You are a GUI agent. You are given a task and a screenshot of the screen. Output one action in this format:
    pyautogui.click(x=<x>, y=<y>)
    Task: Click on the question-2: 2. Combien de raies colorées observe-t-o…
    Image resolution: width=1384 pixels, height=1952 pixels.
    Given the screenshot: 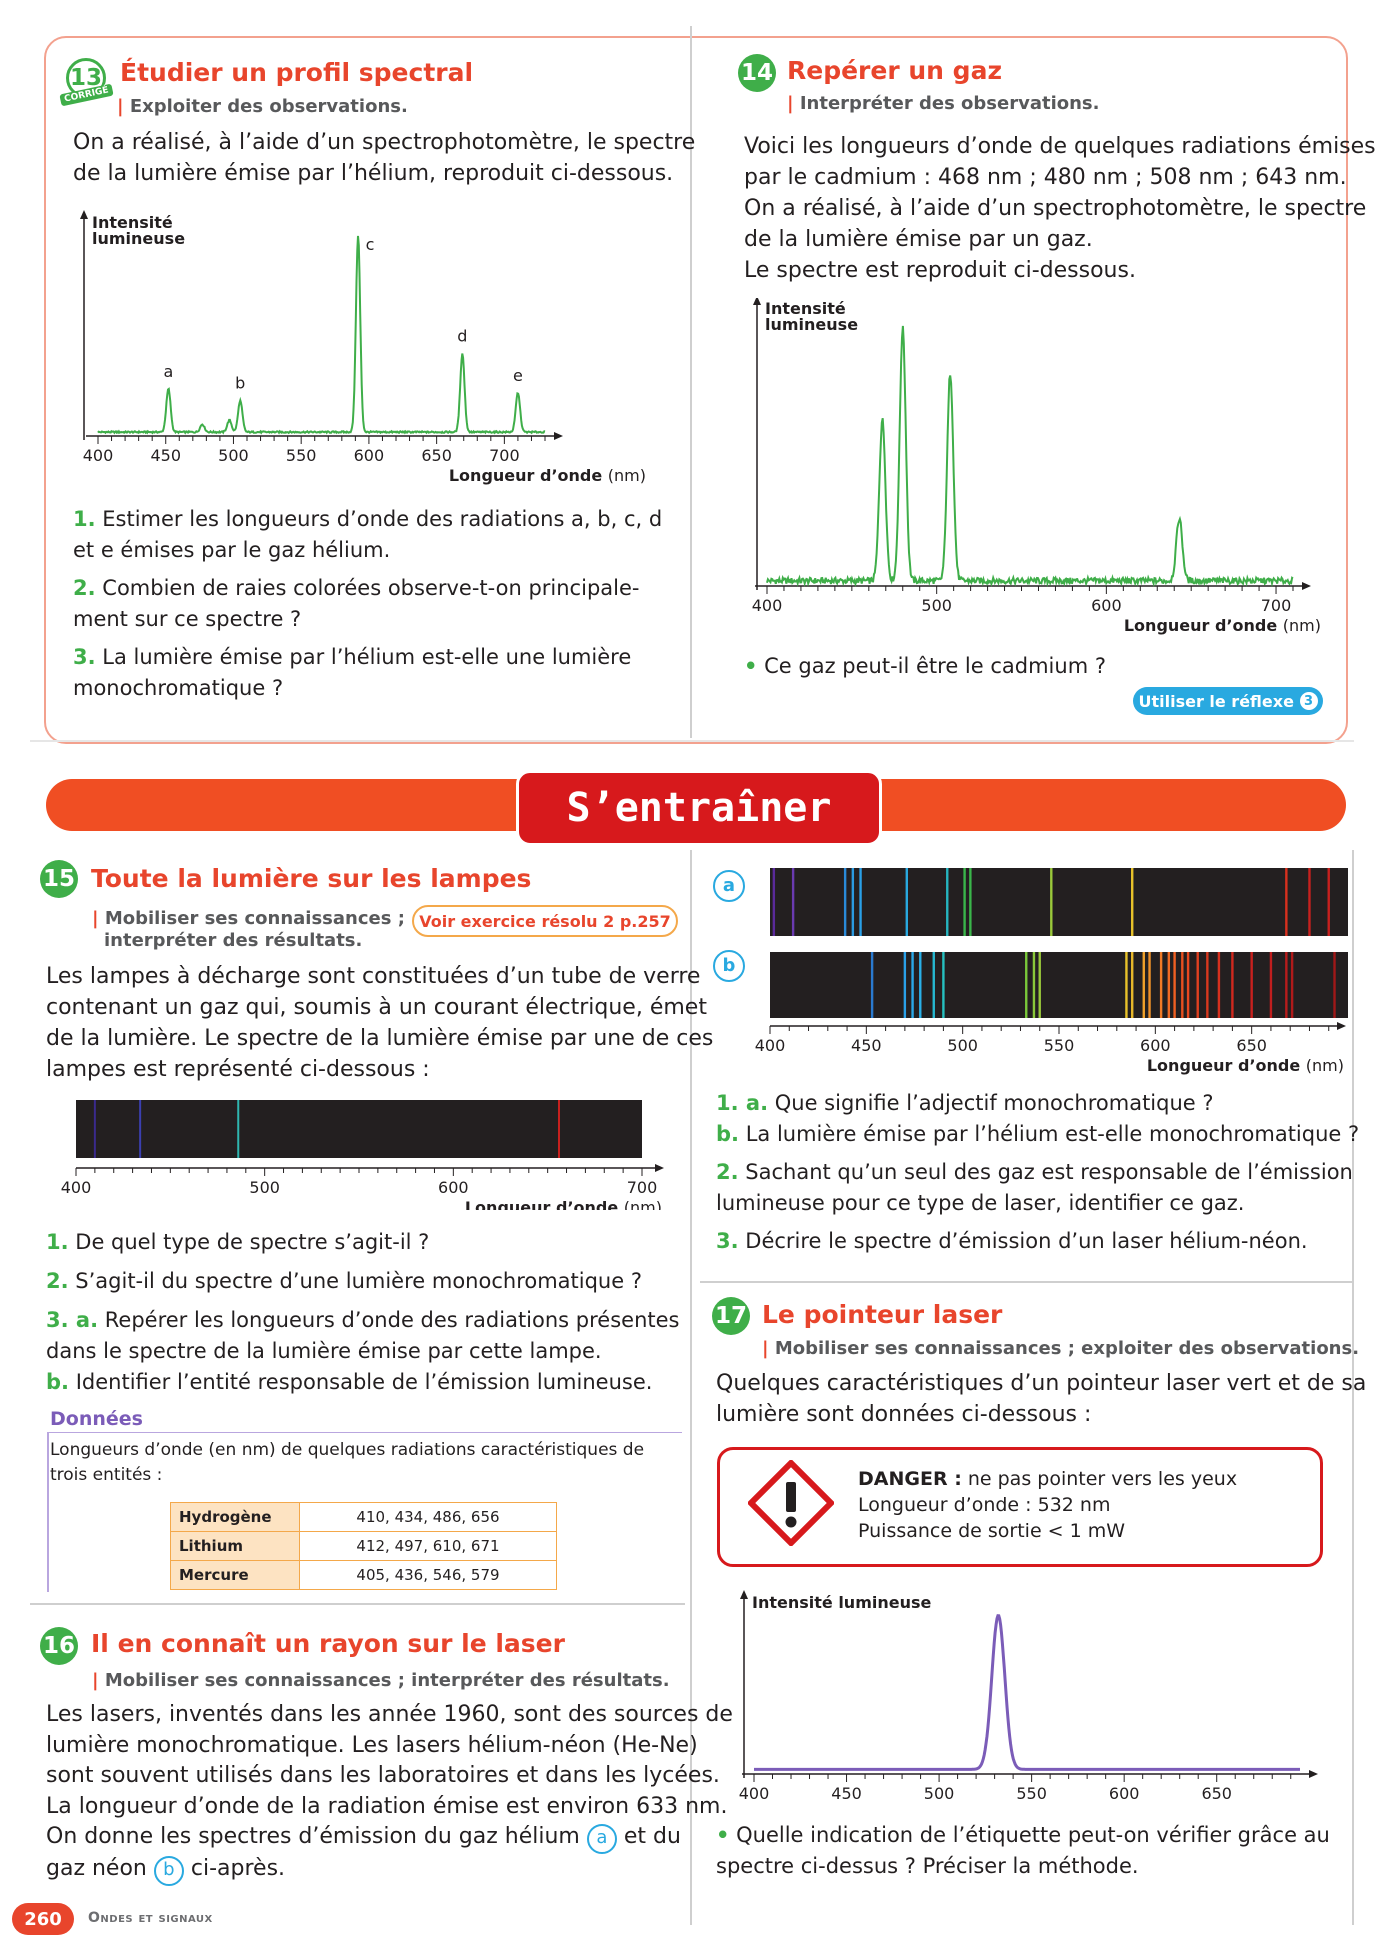 What is the action you would take?
    pyautogui.click(x=356, y=603)
    